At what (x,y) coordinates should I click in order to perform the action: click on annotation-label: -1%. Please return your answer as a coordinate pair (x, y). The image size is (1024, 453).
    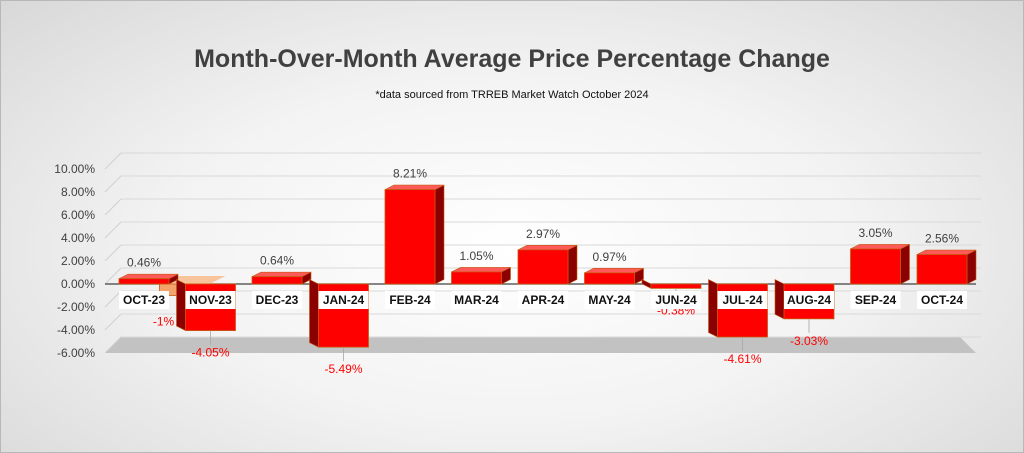
    Looking at the image, I should click on (164, 322).